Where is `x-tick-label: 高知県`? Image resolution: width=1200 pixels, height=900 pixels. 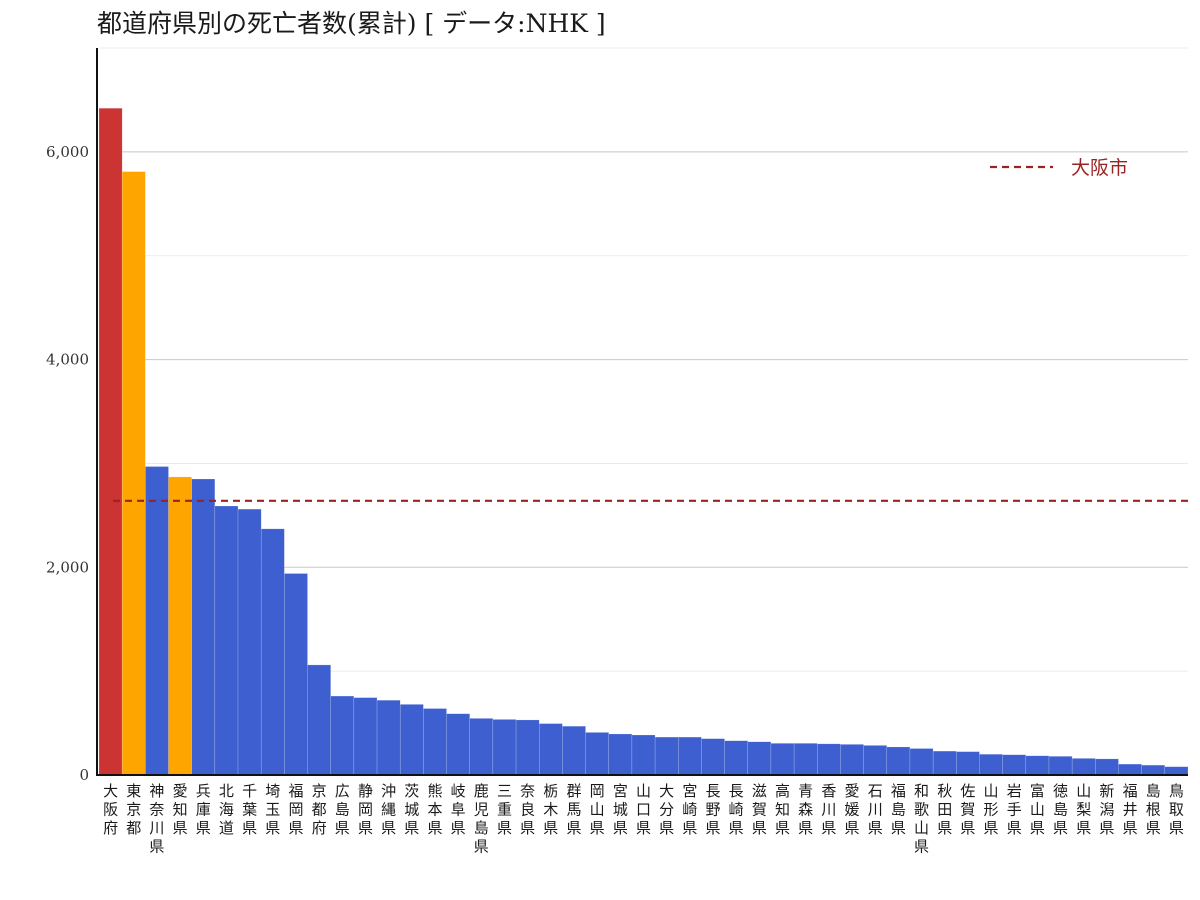
x-tick-label: 高知県 is located at coordinates (782, 809).